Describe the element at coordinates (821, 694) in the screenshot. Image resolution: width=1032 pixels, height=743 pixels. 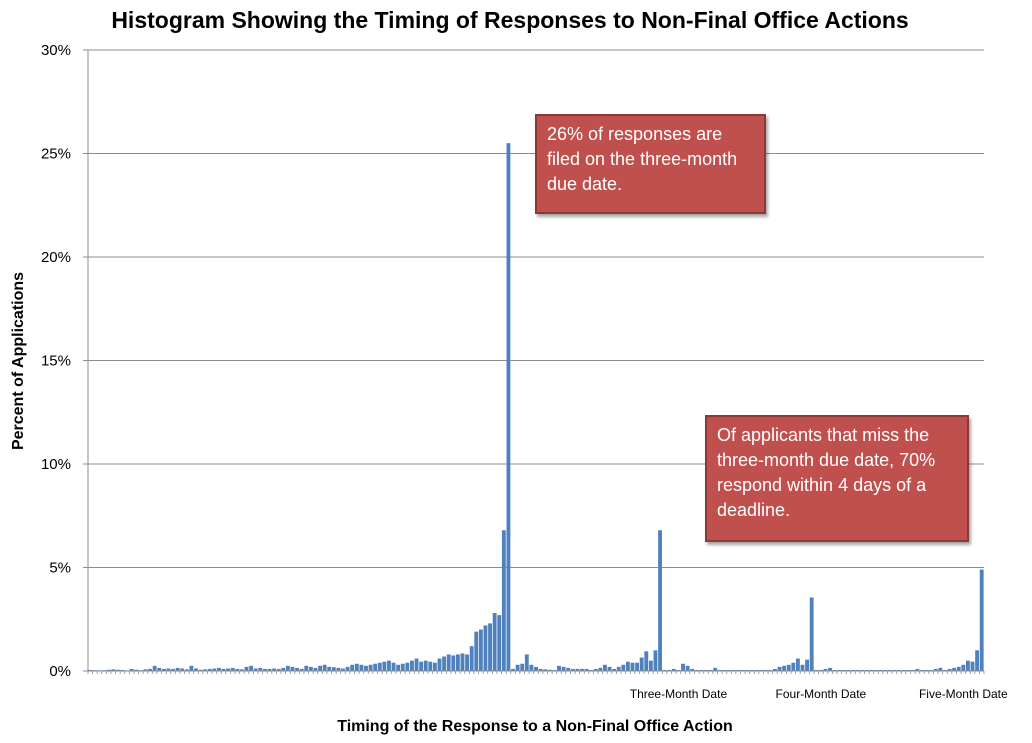
I see `x-category-label: Four-Month Date` at that location.